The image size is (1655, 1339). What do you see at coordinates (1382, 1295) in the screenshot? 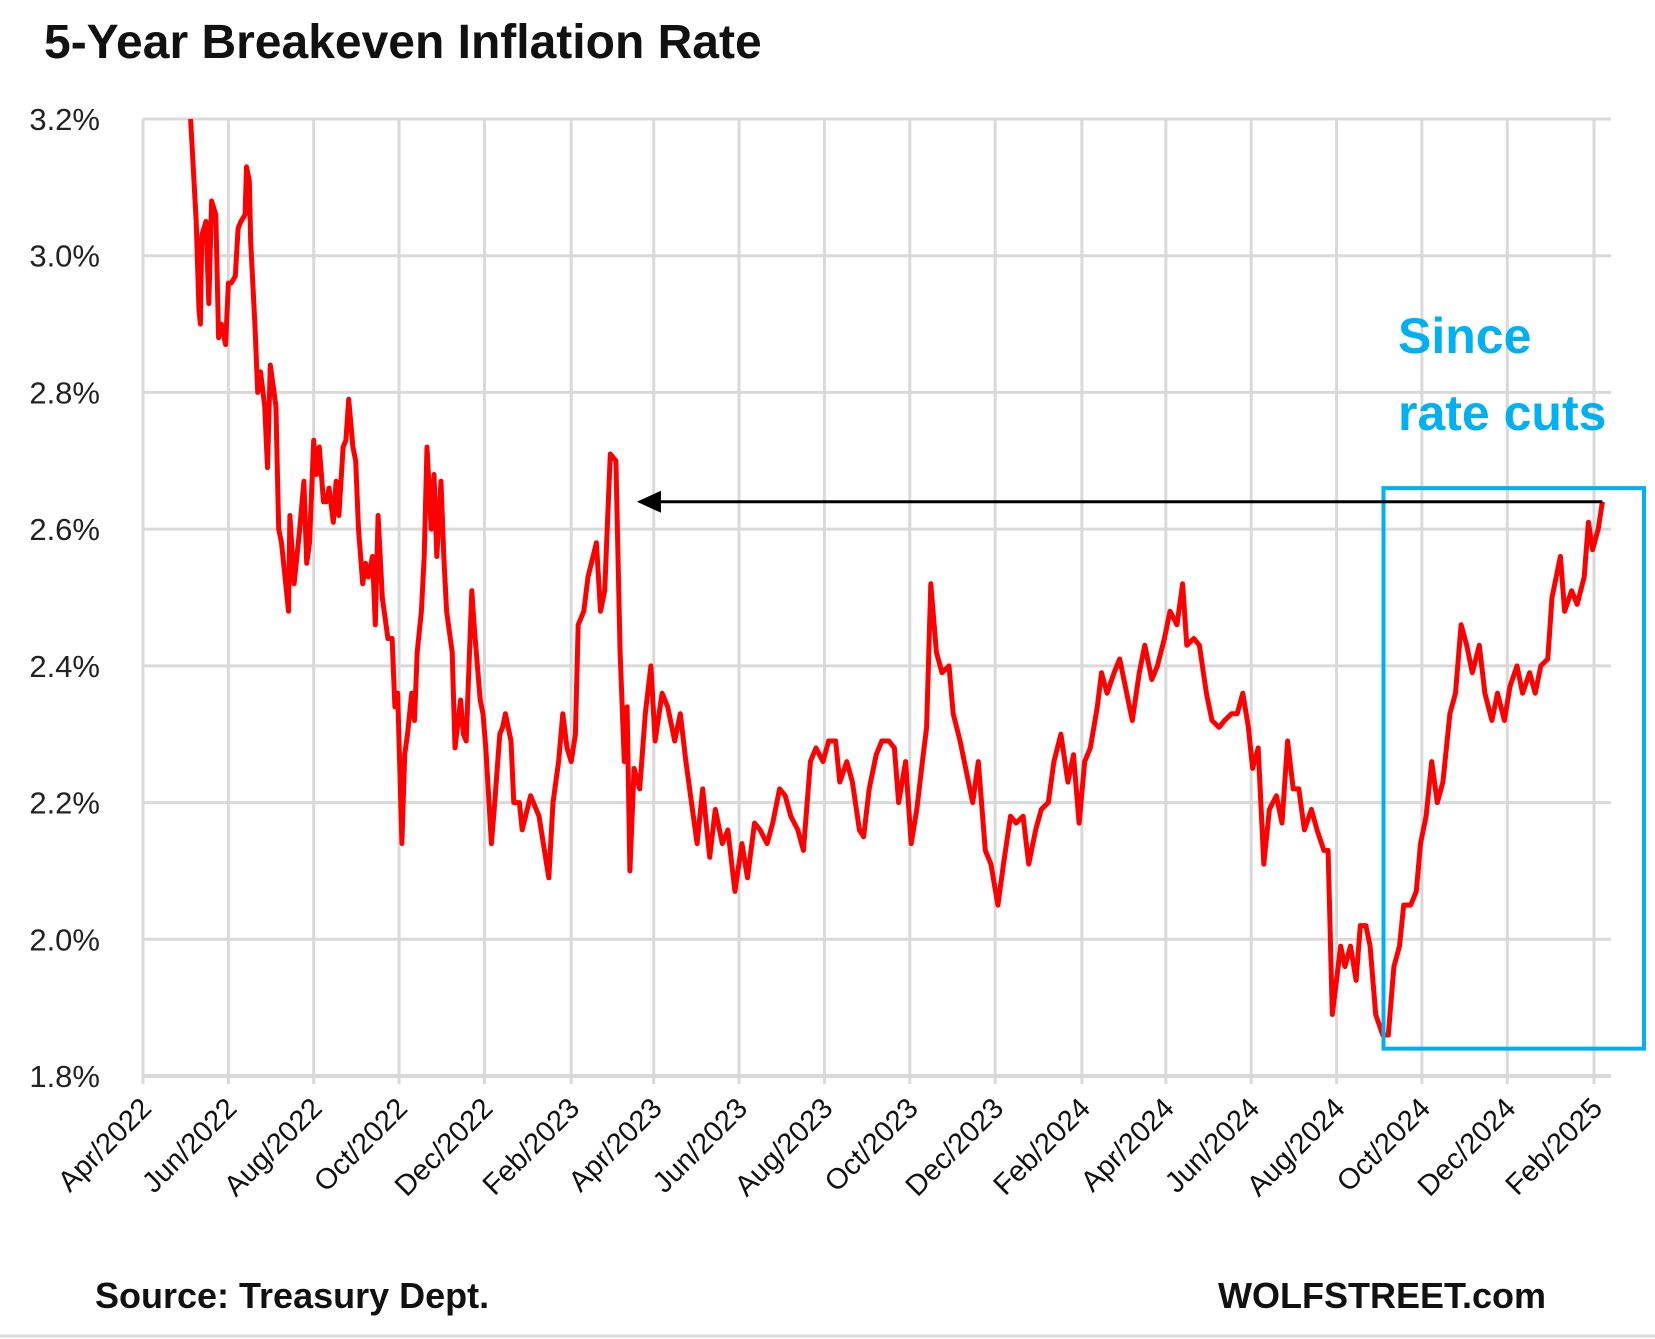
I see `brand-watermark: WOLFSTREET.com` at bounding box center [1382, 1295].